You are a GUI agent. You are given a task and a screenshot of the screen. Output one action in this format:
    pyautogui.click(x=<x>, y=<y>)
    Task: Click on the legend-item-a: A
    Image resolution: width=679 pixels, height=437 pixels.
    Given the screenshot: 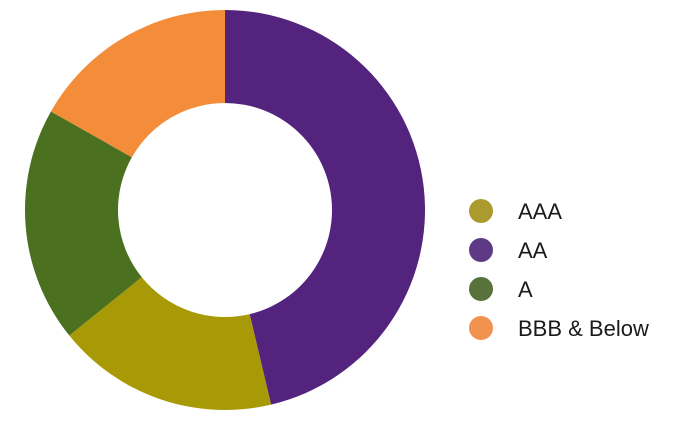 What is the action you would take?
    pyautogui.click(x=501, y=289)
    